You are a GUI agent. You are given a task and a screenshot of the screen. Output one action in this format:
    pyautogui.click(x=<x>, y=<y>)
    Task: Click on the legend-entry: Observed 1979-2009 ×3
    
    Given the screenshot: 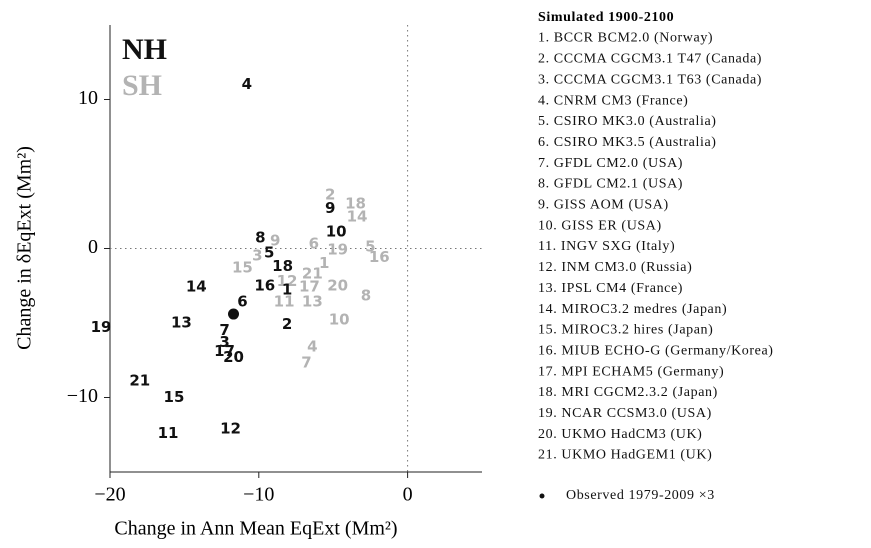 What is the action you would take?
    pyautogui.click(x=640, y=495)
    